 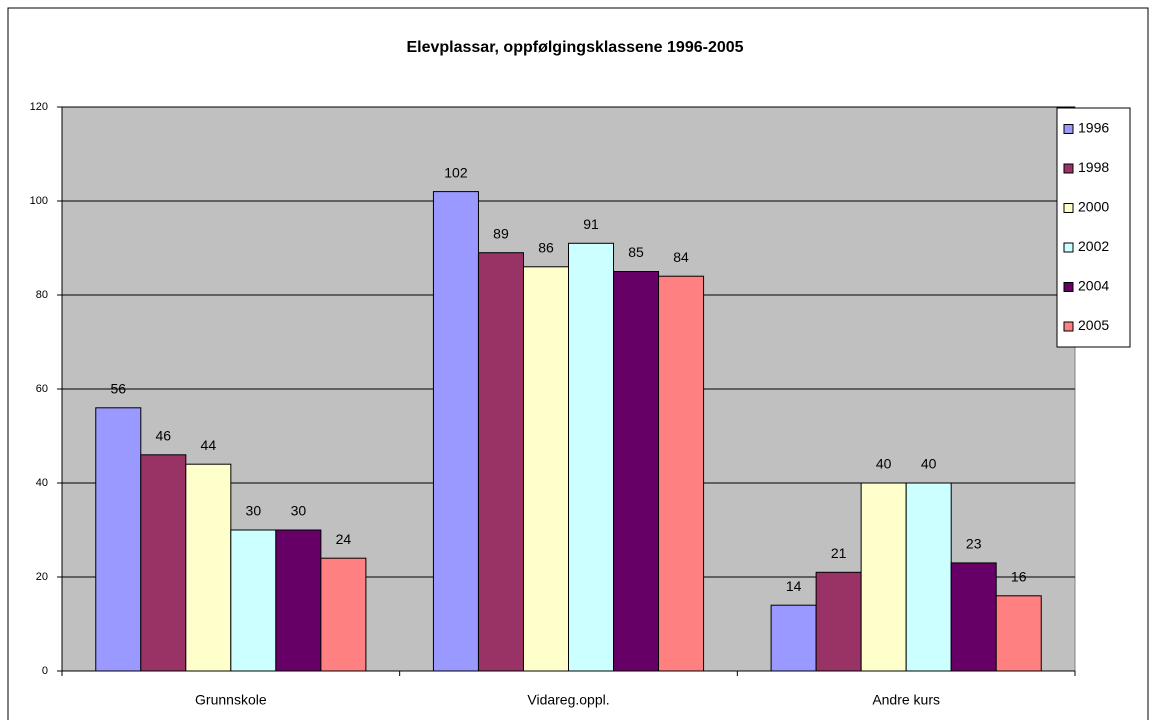 I want to click on legend-label: 1998, so click(x=1093, y=167).